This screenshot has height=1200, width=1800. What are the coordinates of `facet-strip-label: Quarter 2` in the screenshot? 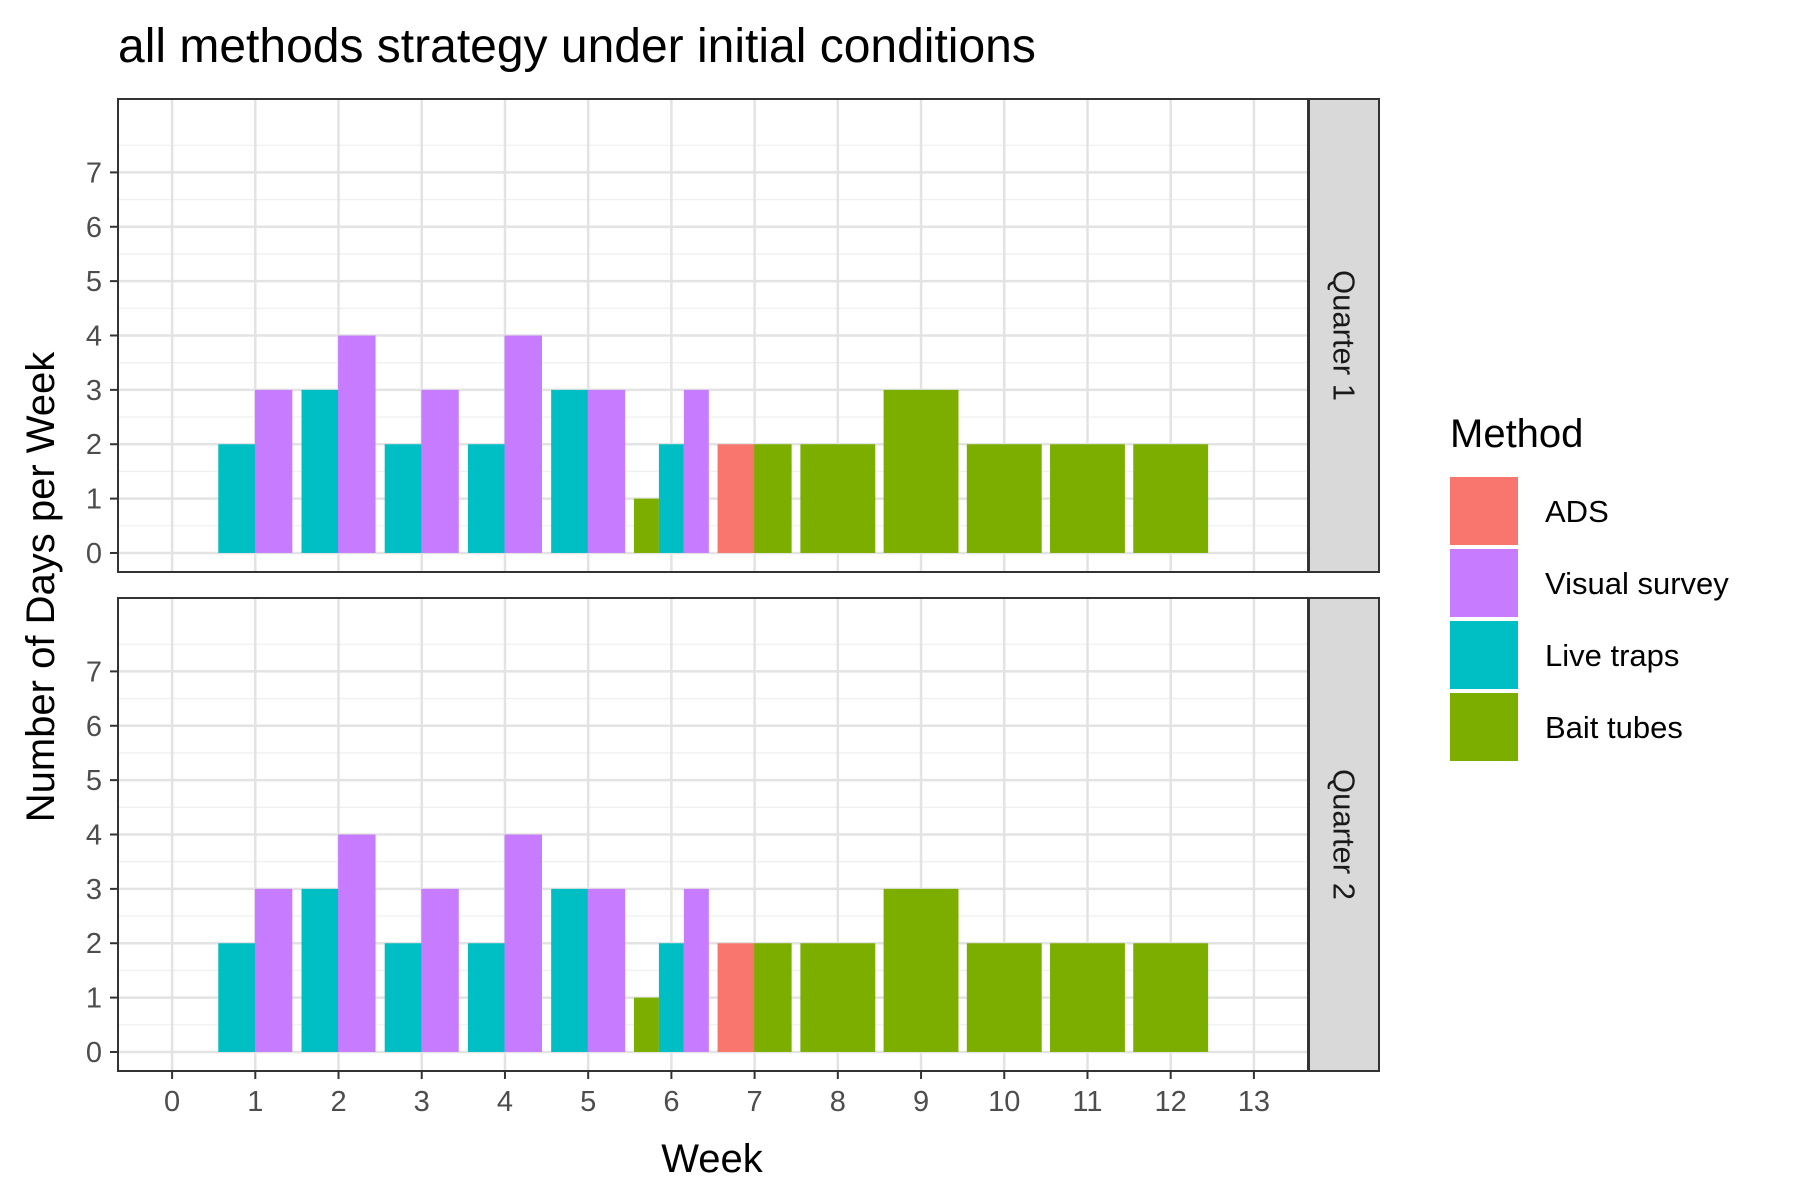 It's located at (1344, 834).